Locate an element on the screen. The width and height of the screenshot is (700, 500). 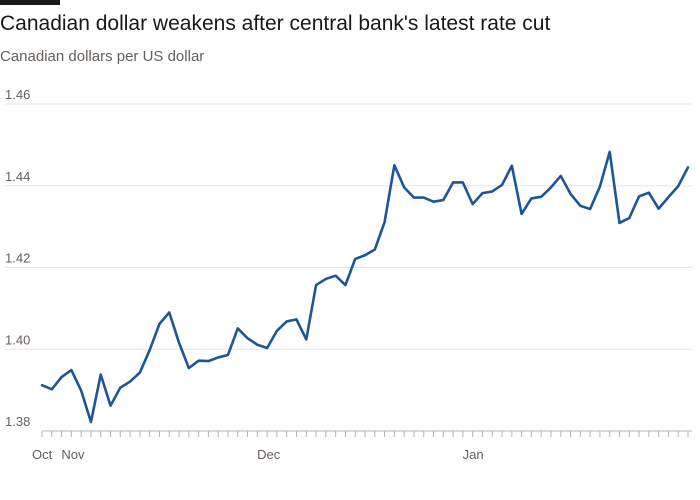
y-tick-label: 1.44 is located at coordinates (17, 176).